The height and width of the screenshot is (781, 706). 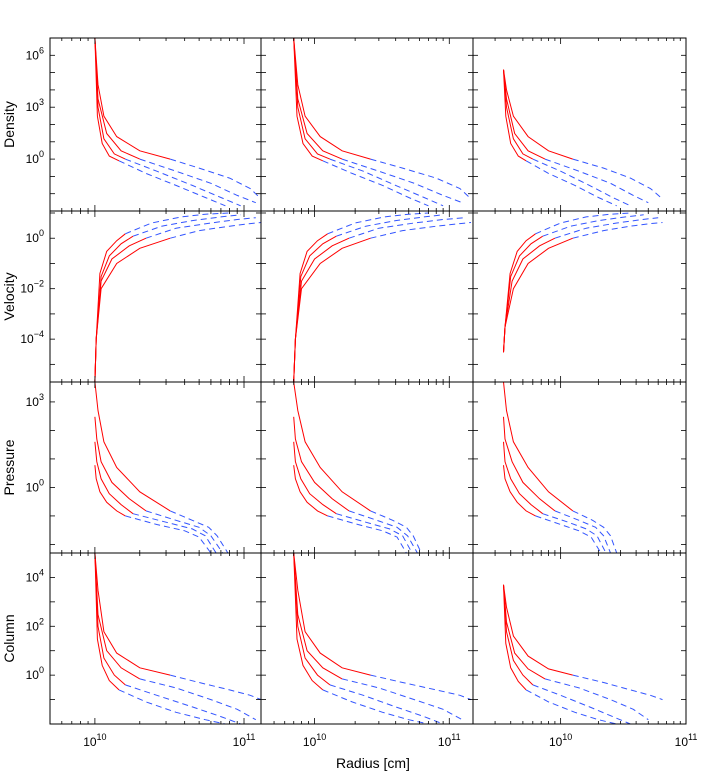 I want to click on row-label-column: Column, so click(x=9, y=638).